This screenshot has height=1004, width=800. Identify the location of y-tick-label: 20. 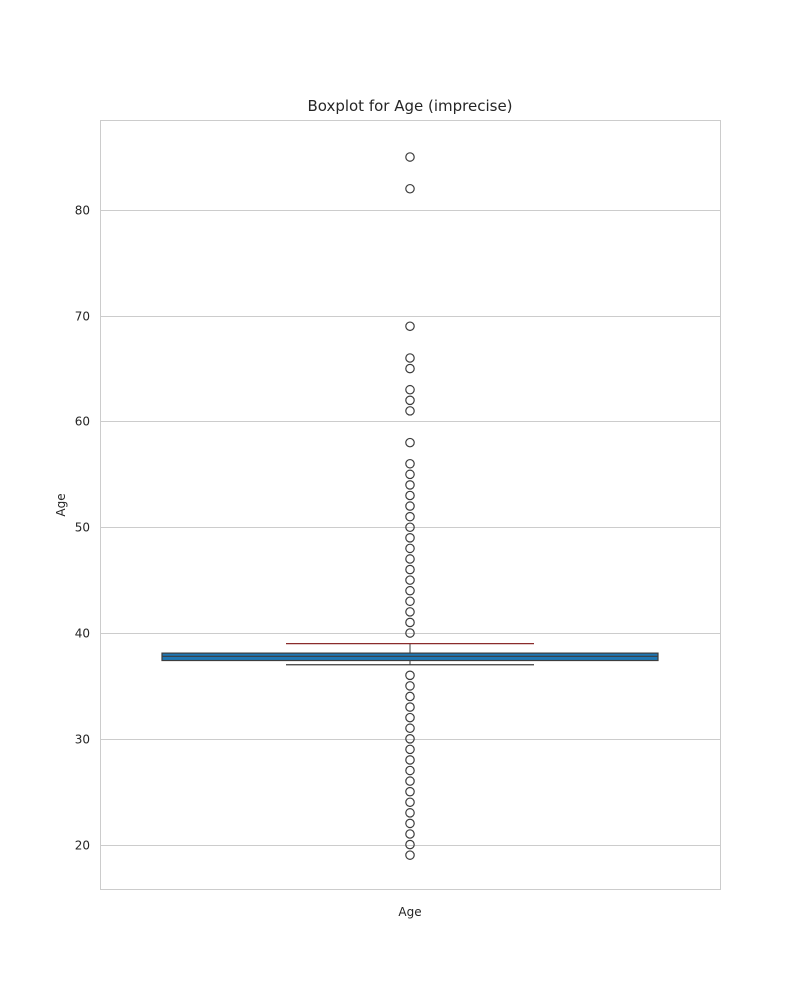
(82, 846).